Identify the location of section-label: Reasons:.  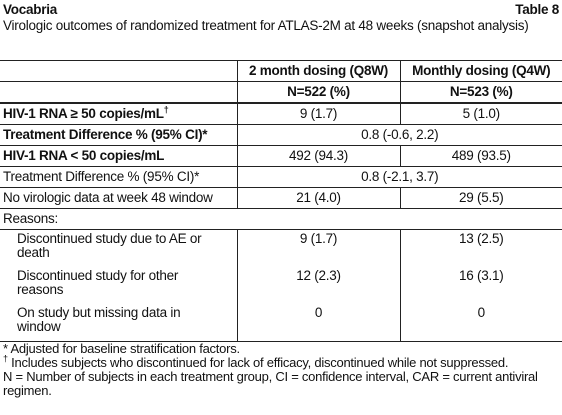
(281, 219).